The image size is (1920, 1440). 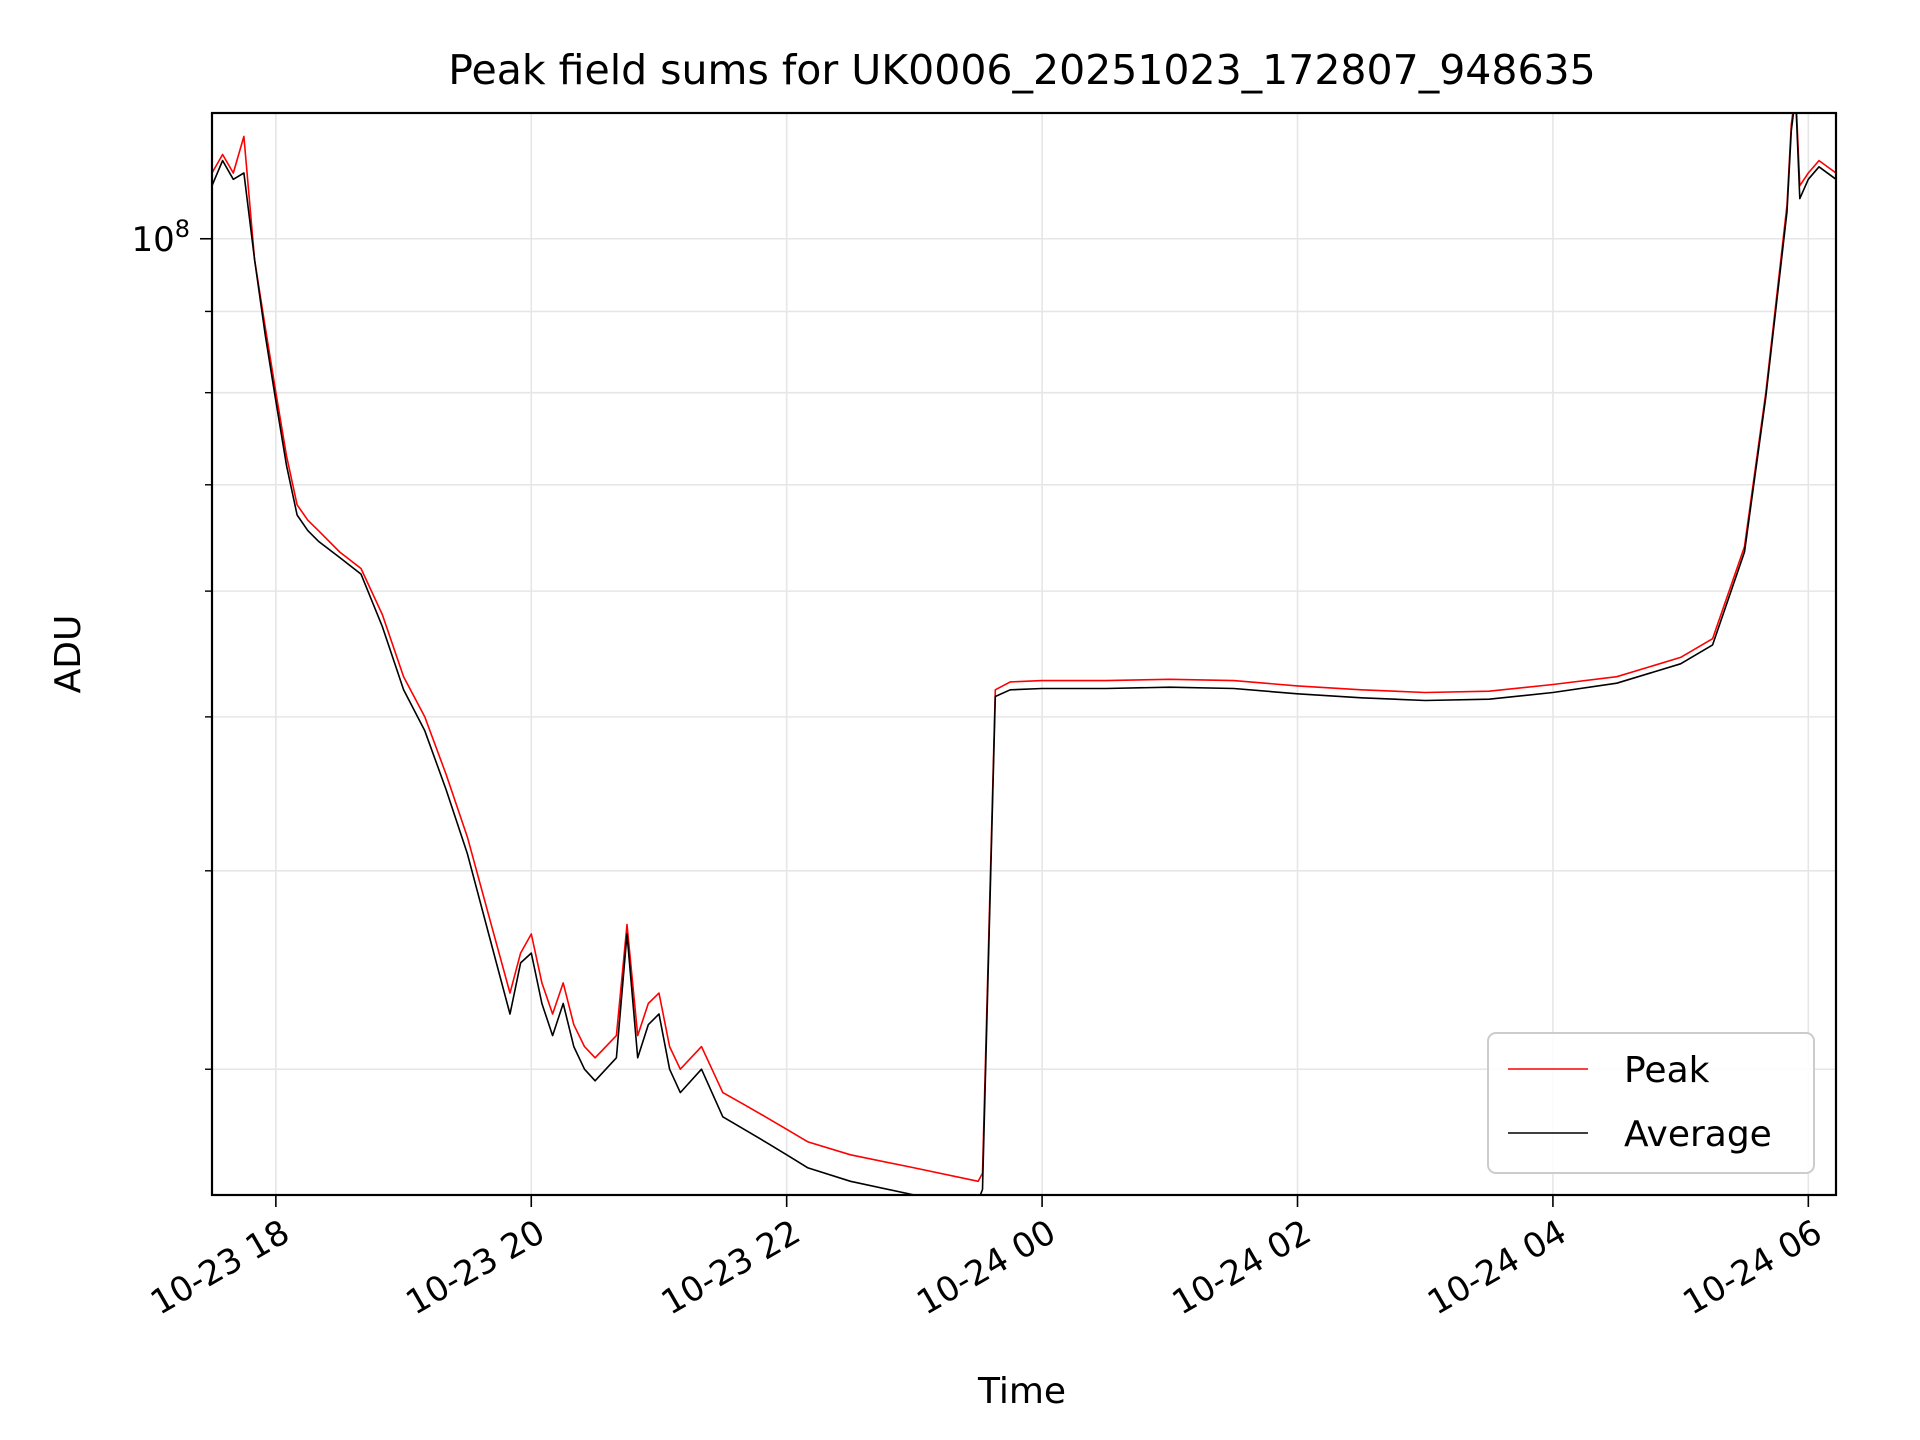 I want to click on x-tick-label: 10-24 04, so click(x=1497, y=1267).